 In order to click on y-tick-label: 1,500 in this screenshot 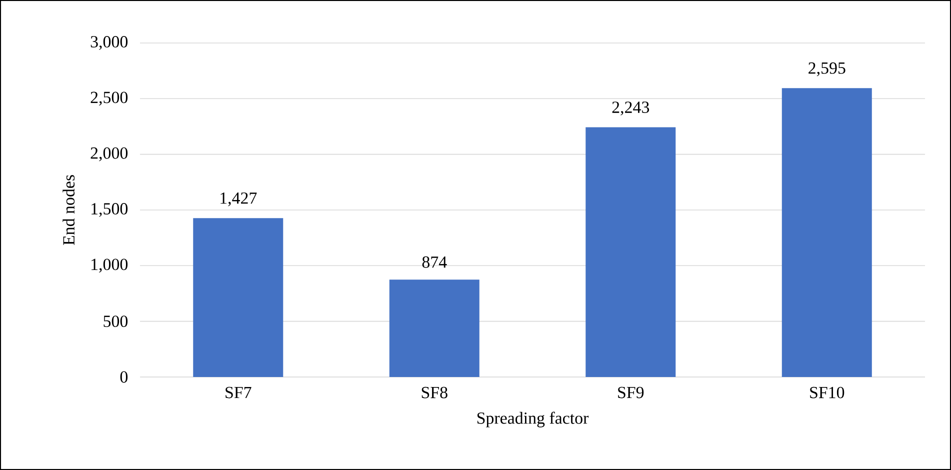, I will do `click(110, 210)`.